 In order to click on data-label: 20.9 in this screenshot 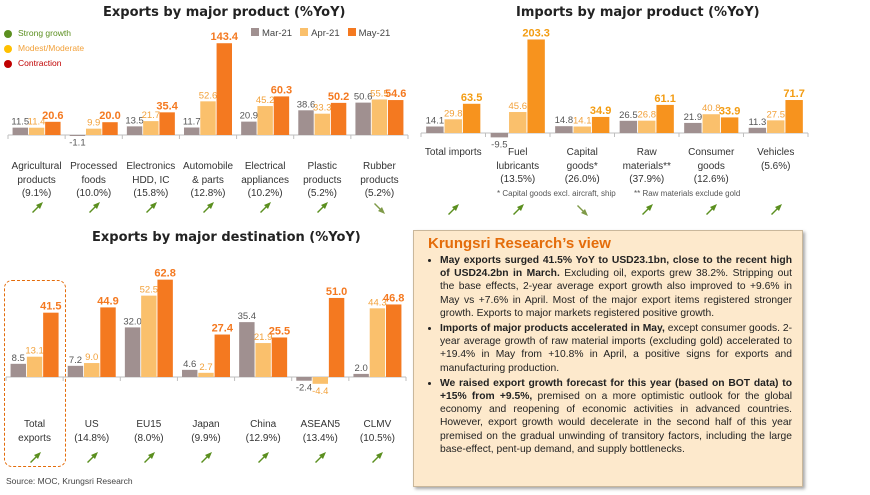, I will do `click(249, 116)`.